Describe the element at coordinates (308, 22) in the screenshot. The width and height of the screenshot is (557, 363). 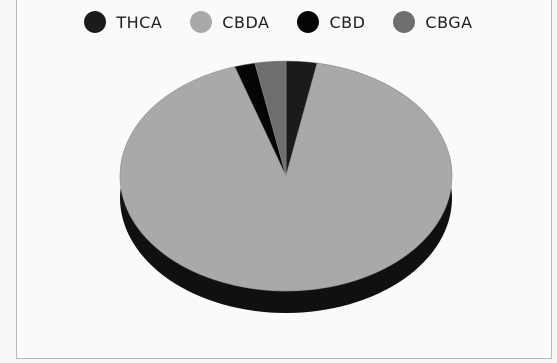
I see `legend-swatch-cbd` at that location.